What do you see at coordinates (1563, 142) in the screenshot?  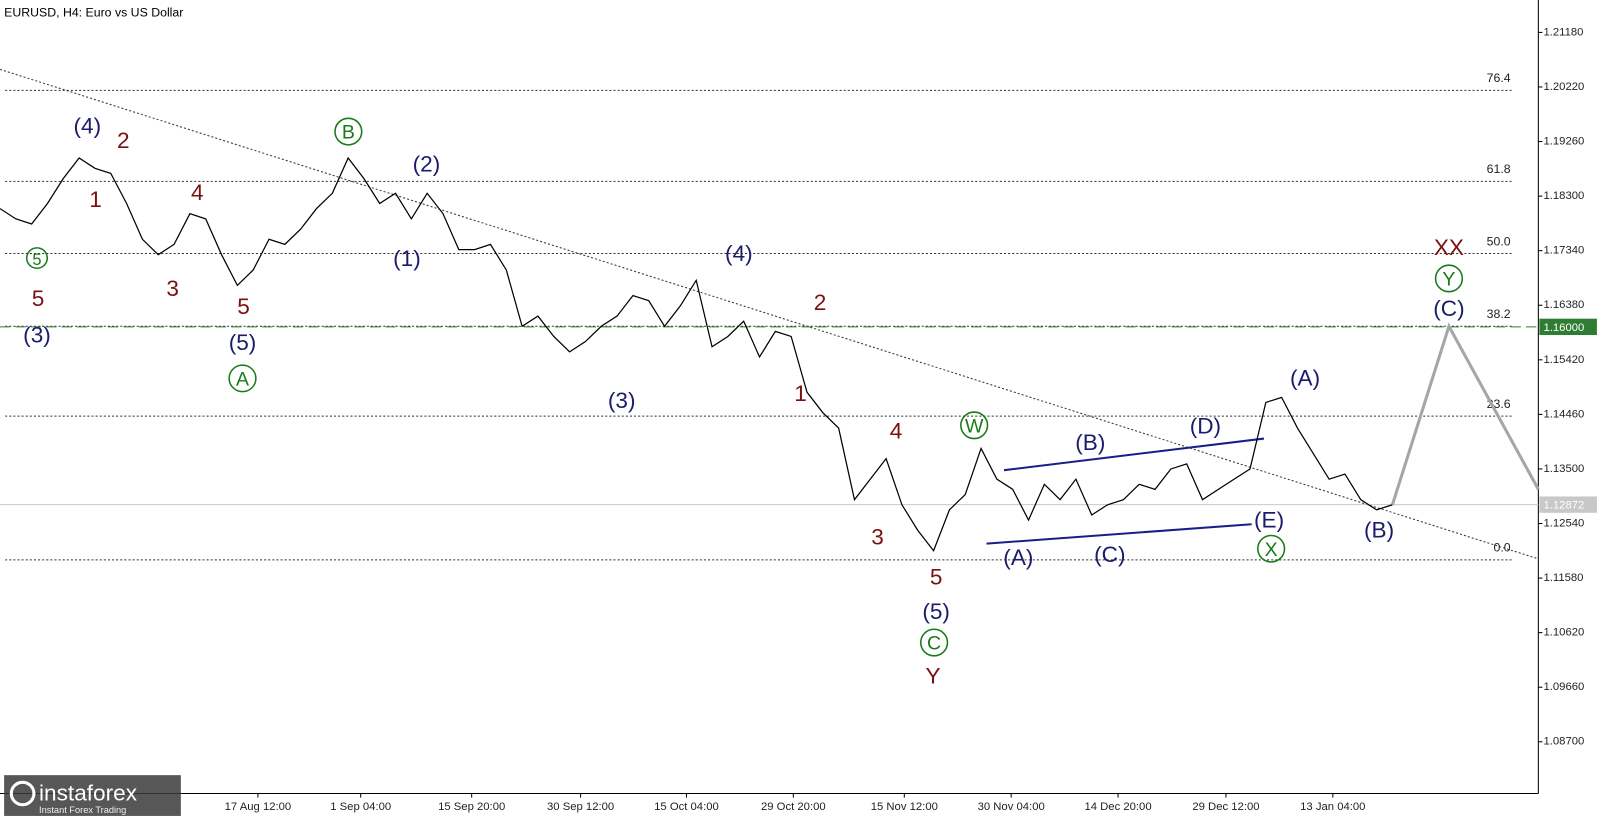 I see `y-tick-label: 1.19260` at bounding box center [1563, 142].